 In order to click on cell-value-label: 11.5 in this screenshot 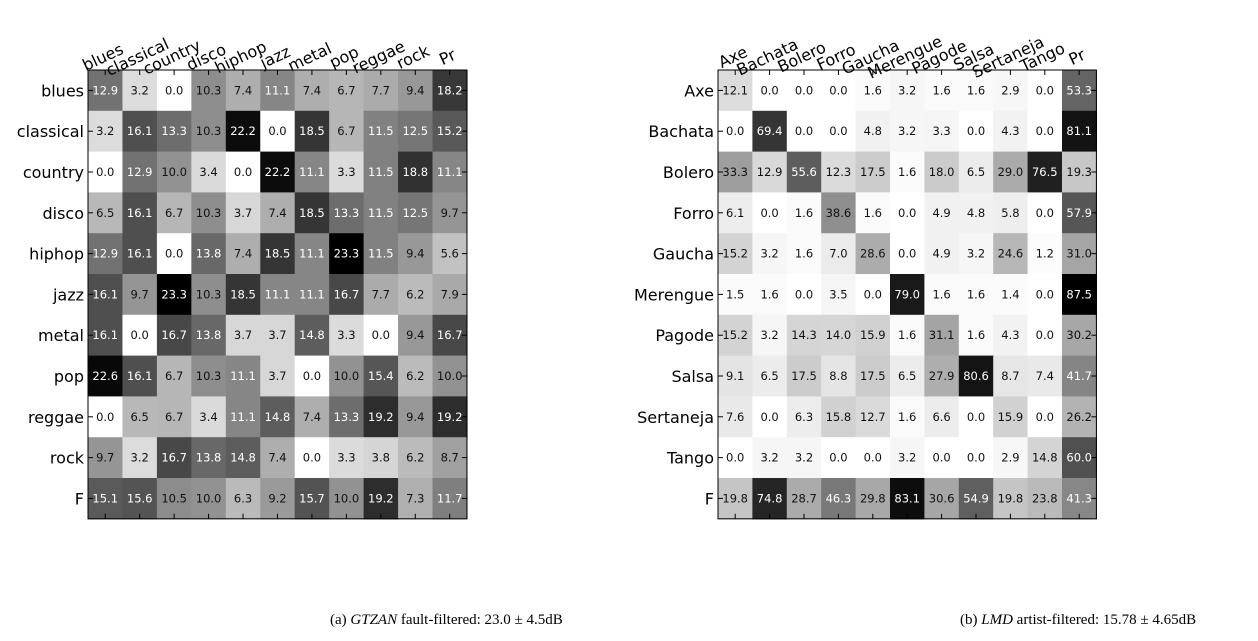, I will do `click(381, 131)`.